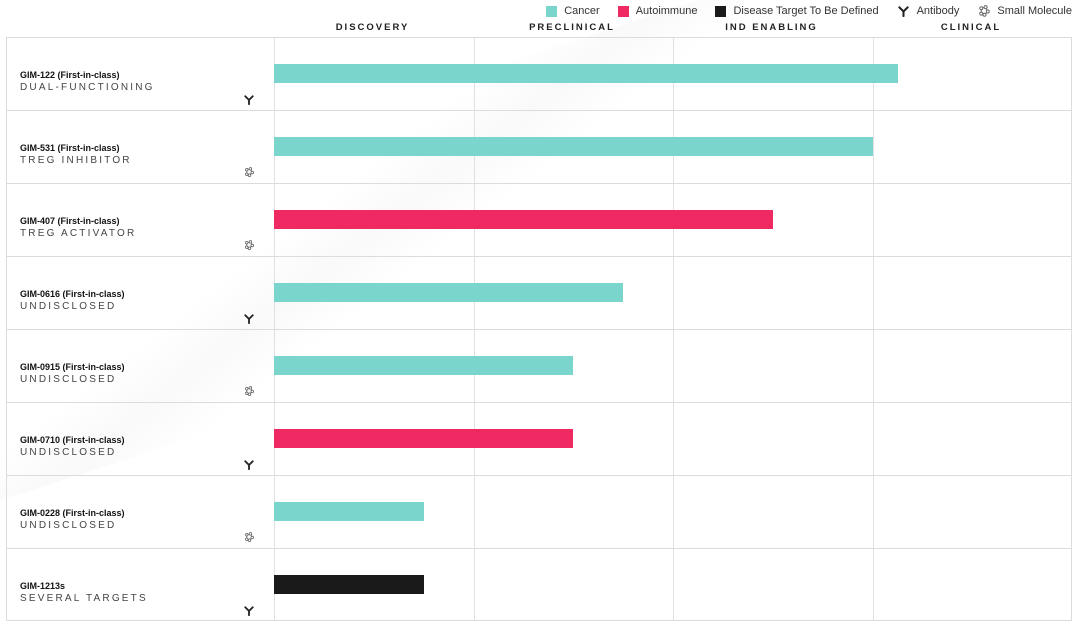  Describe the element at coordinates (43, 586) in the screenshot. I see `program-name: GIM-1213s` at that location.